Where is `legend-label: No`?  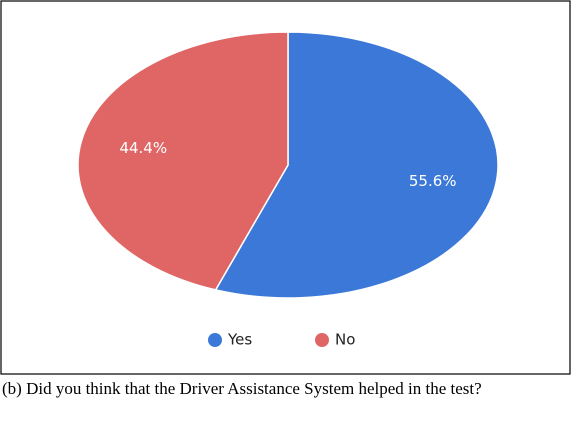
legend-label: No is located at coordinates (345, 340).